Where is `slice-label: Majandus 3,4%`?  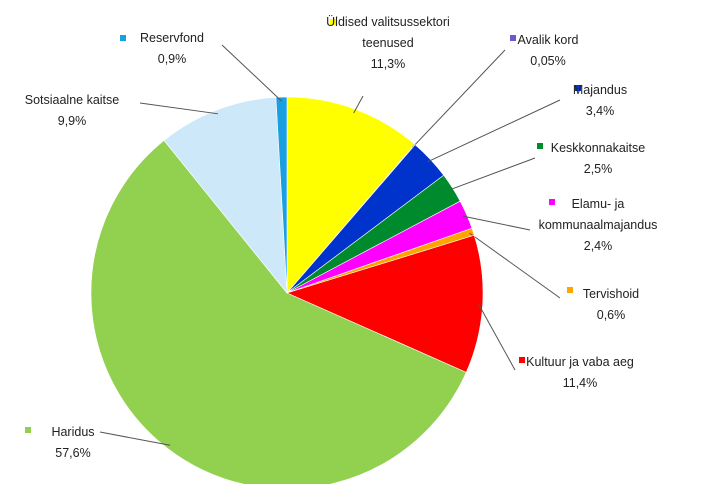 slice-label: Majandus 3,4% is located at coordinates (600, 101).